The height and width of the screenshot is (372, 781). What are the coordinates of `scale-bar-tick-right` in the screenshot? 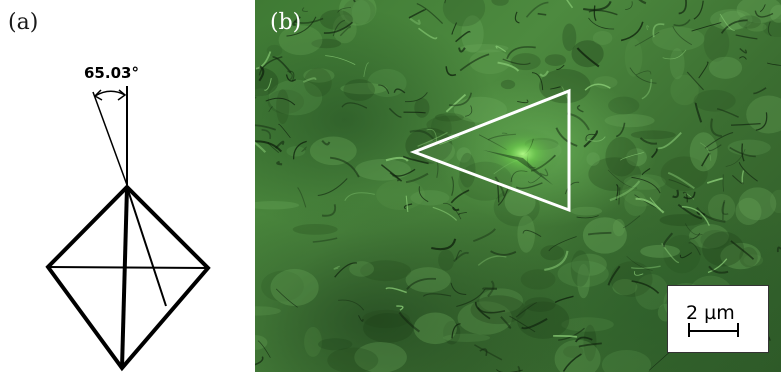 It's located at (738, 330).